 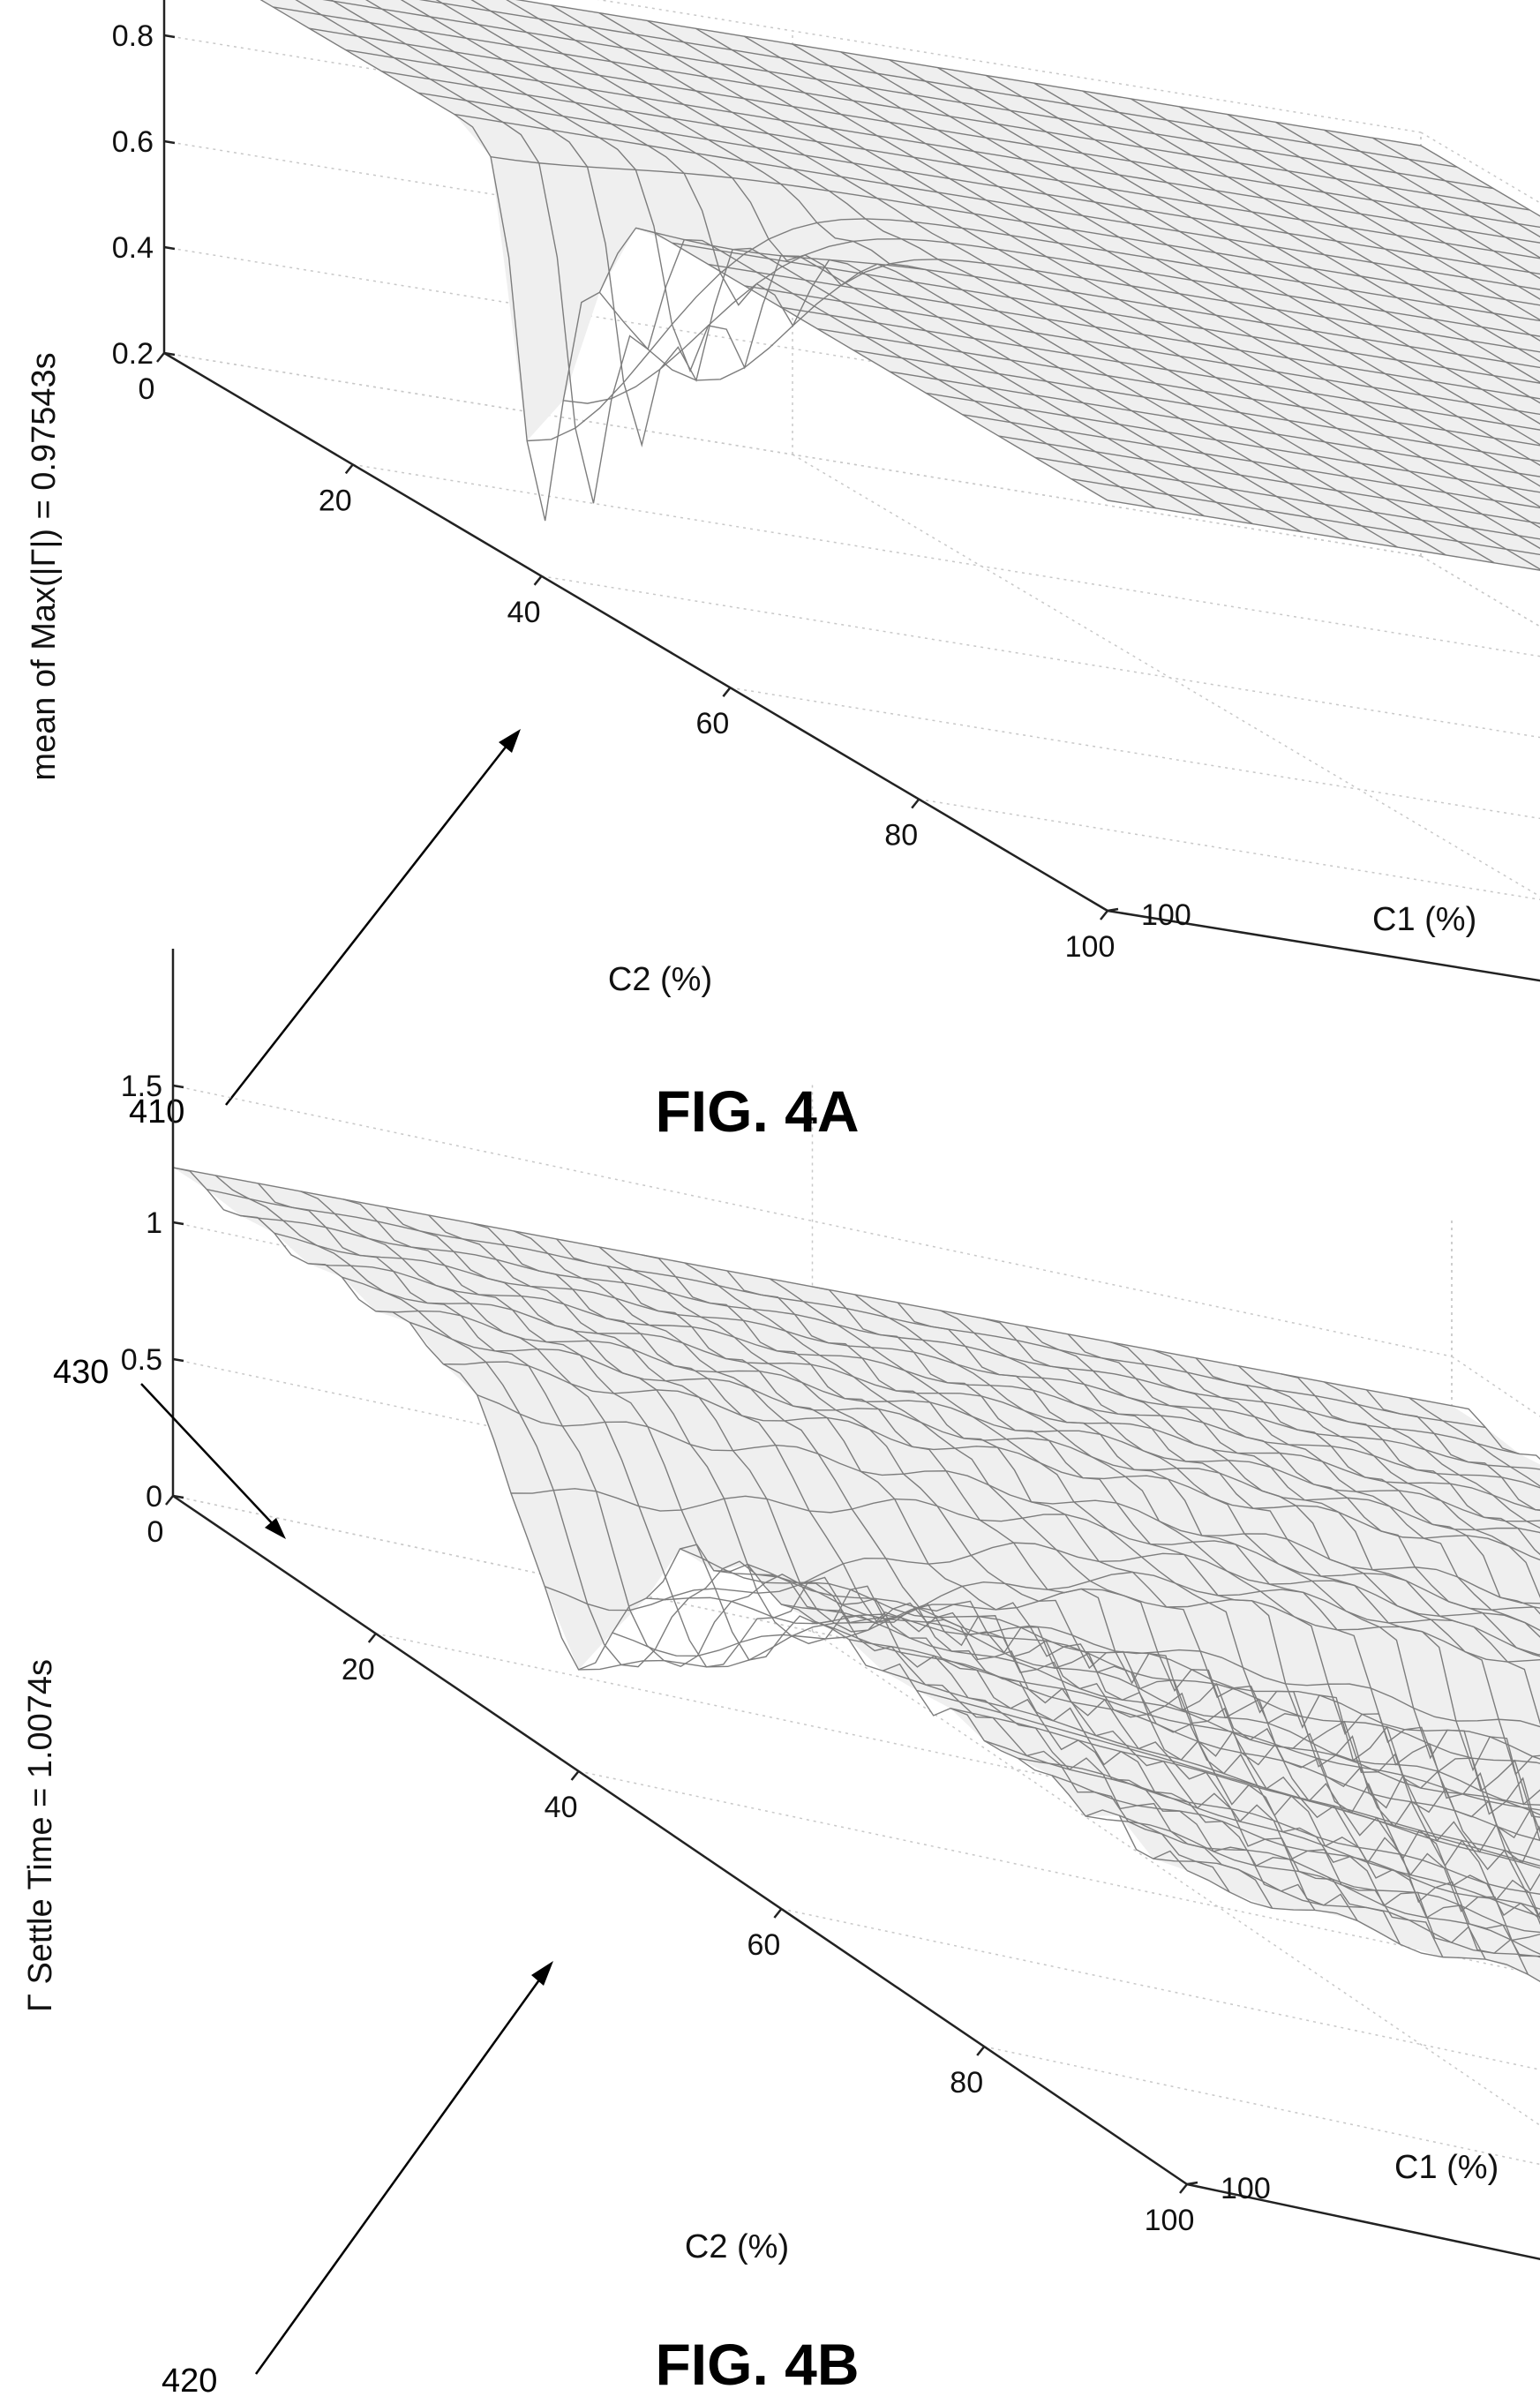 What do you see at coordinates (45, 566) in the screenshot?
I see `fig4a-z-axis-label: mean of Max(|Γ|) = 0.97543s` at bounding box center [45, 566].